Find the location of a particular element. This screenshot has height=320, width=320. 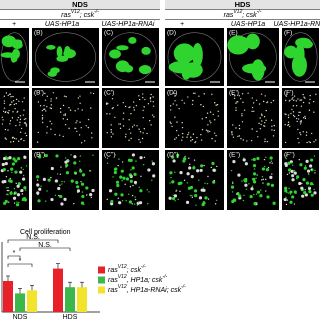

column-label: + is located at coordinates (182, 24).